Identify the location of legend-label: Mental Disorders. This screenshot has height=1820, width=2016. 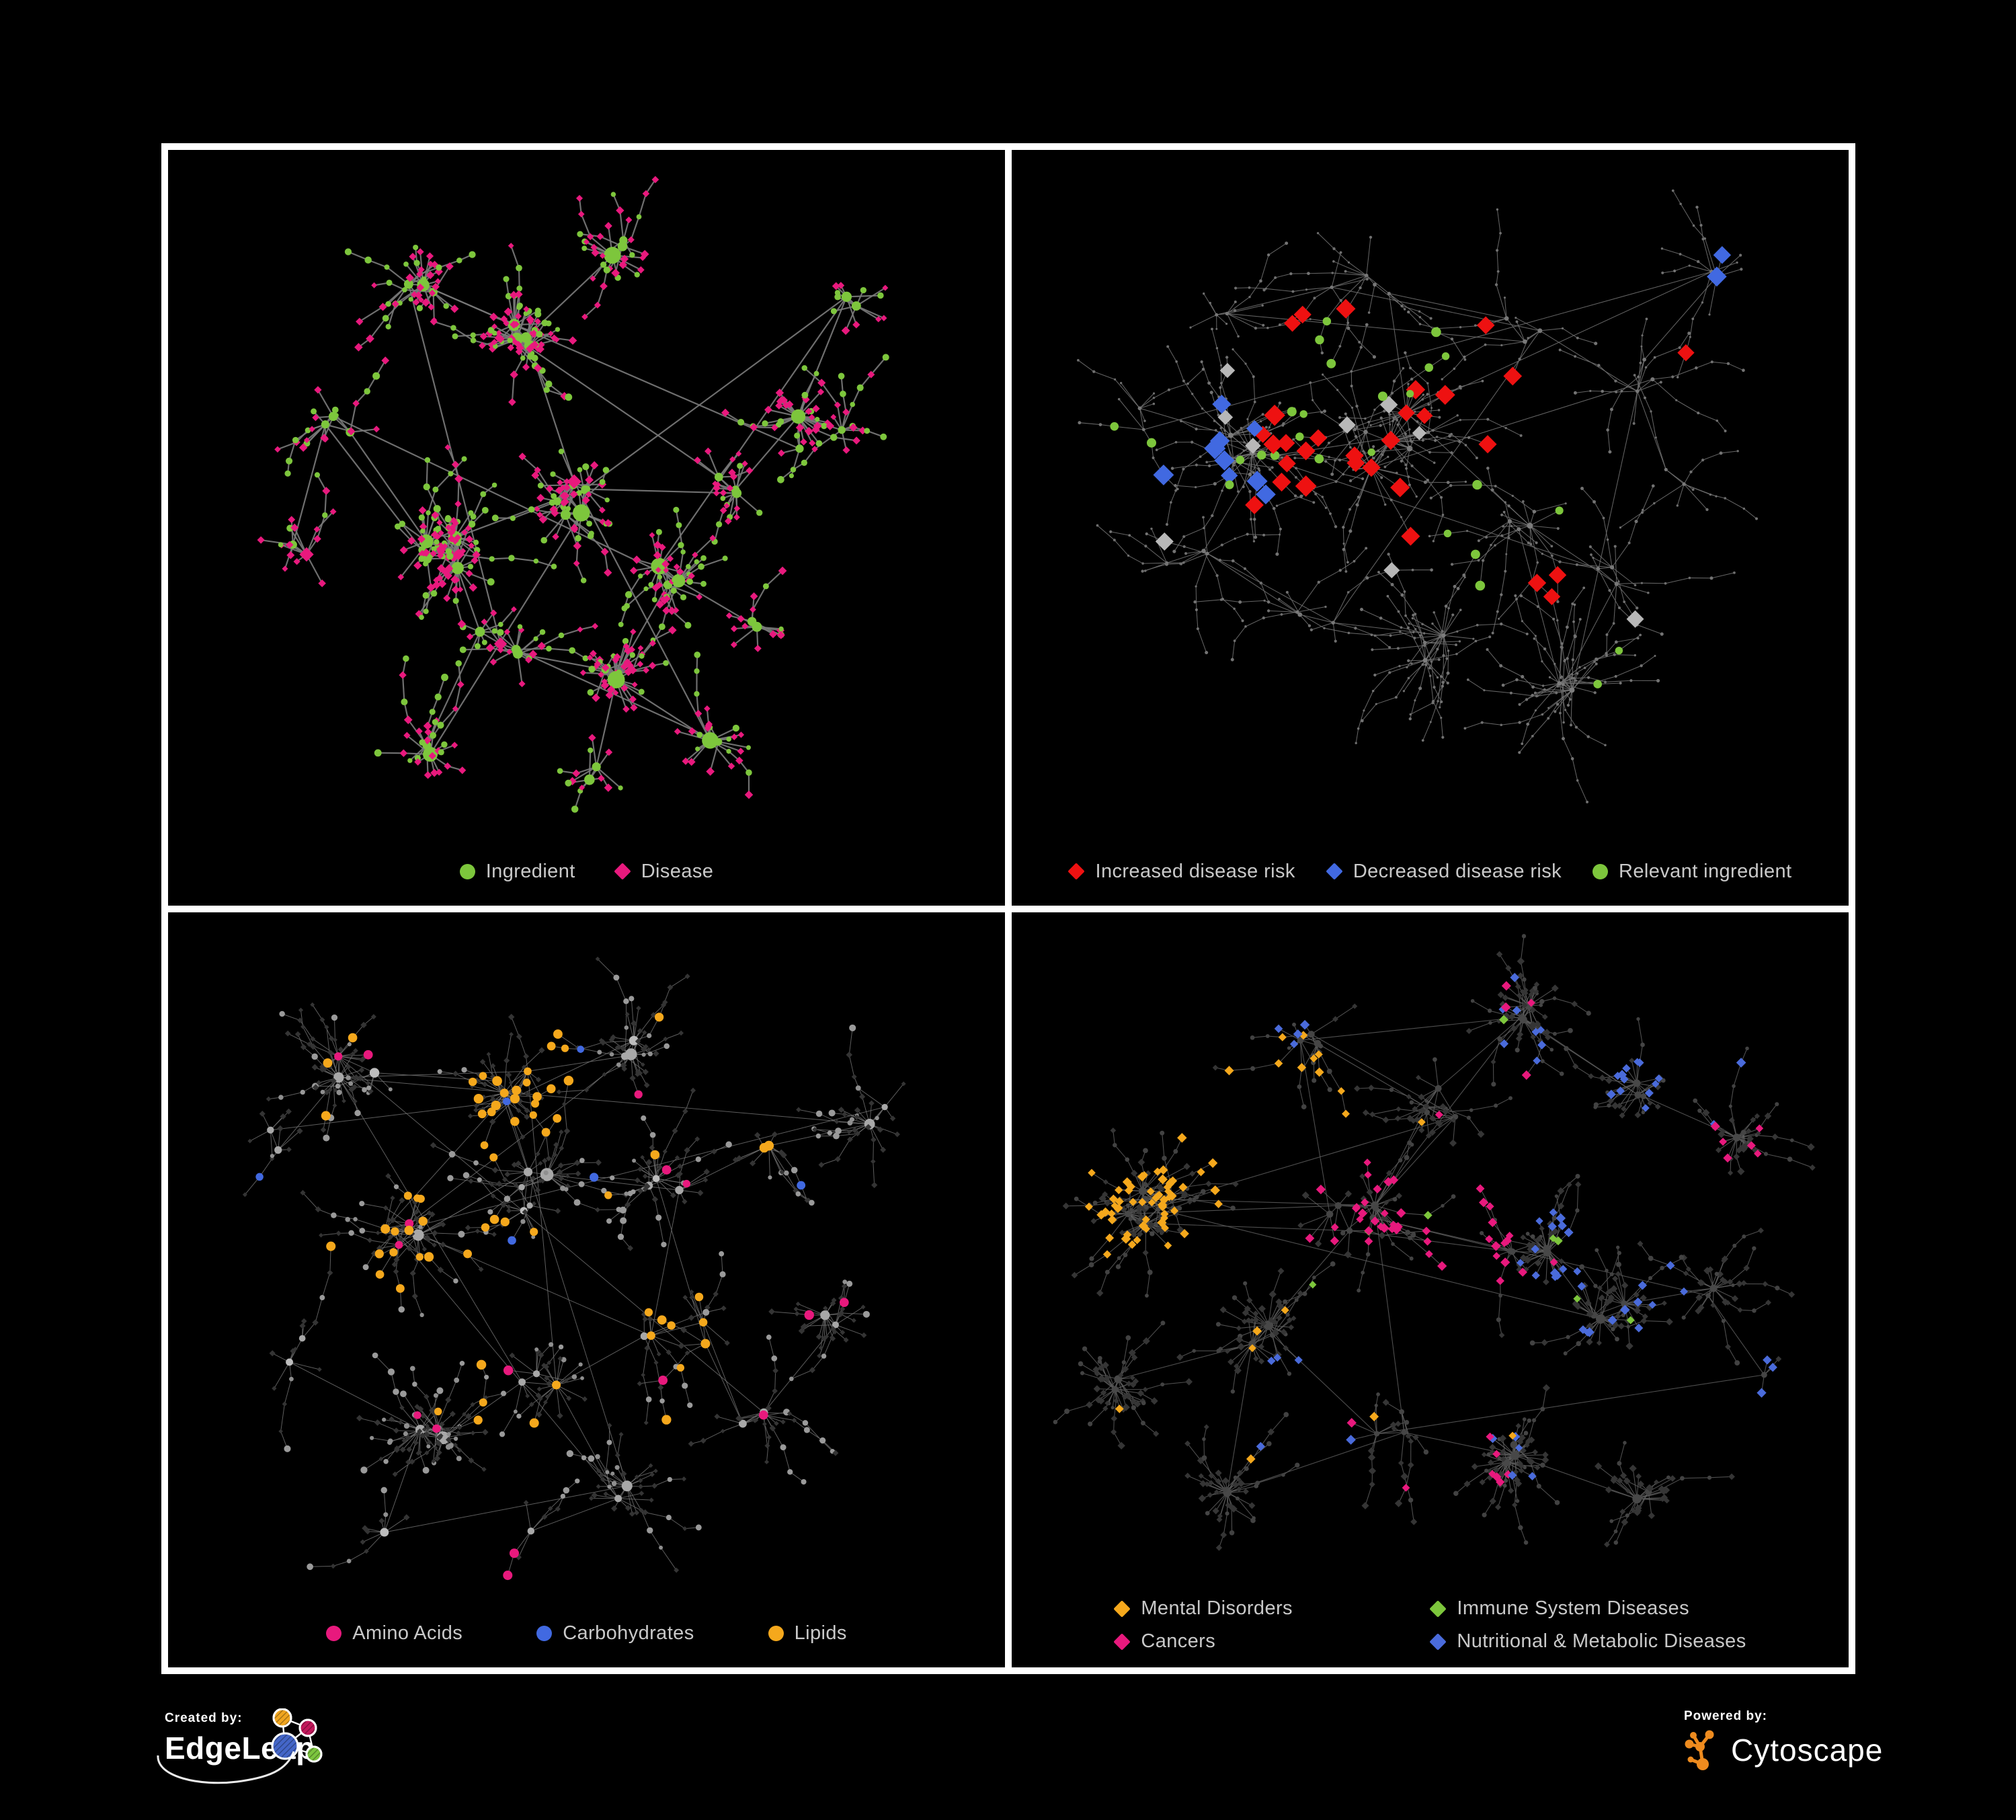
(1217, 1608).